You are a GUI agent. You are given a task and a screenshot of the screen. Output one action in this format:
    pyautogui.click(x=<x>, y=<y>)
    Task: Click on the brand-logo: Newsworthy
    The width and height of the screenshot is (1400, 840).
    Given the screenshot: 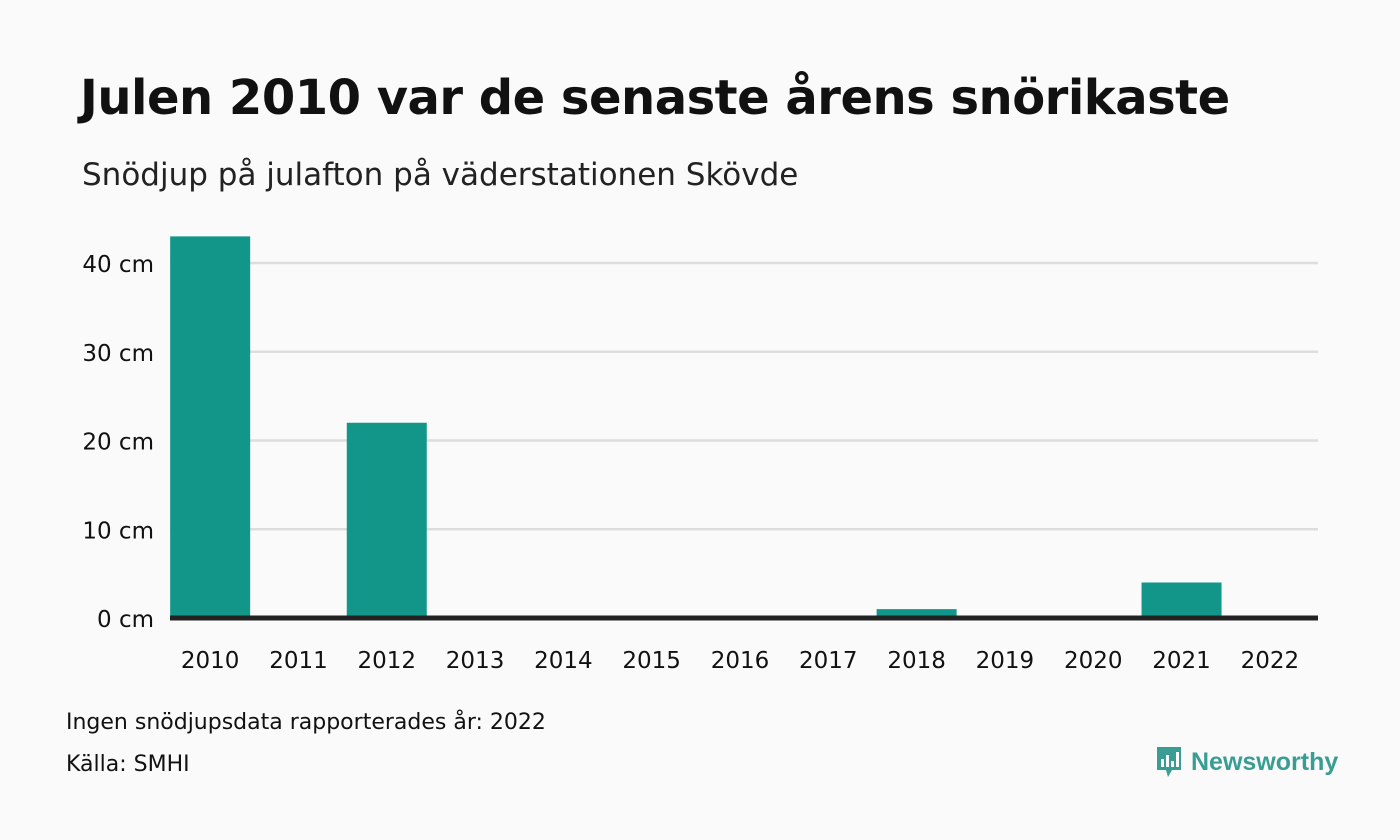 What is the action you would take?
    pyautogui.click(x=1246, y=762)
    